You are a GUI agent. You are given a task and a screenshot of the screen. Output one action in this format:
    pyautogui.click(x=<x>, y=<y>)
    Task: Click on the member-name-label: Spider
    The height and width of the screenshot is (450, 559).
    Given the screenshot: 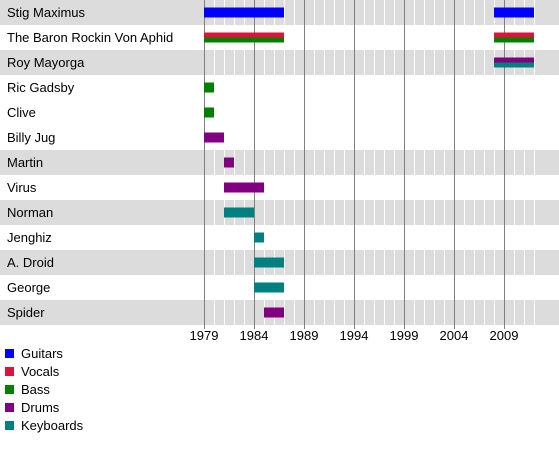 What is the action you would take?
    pyautogui.click(x=26, y=312)
    